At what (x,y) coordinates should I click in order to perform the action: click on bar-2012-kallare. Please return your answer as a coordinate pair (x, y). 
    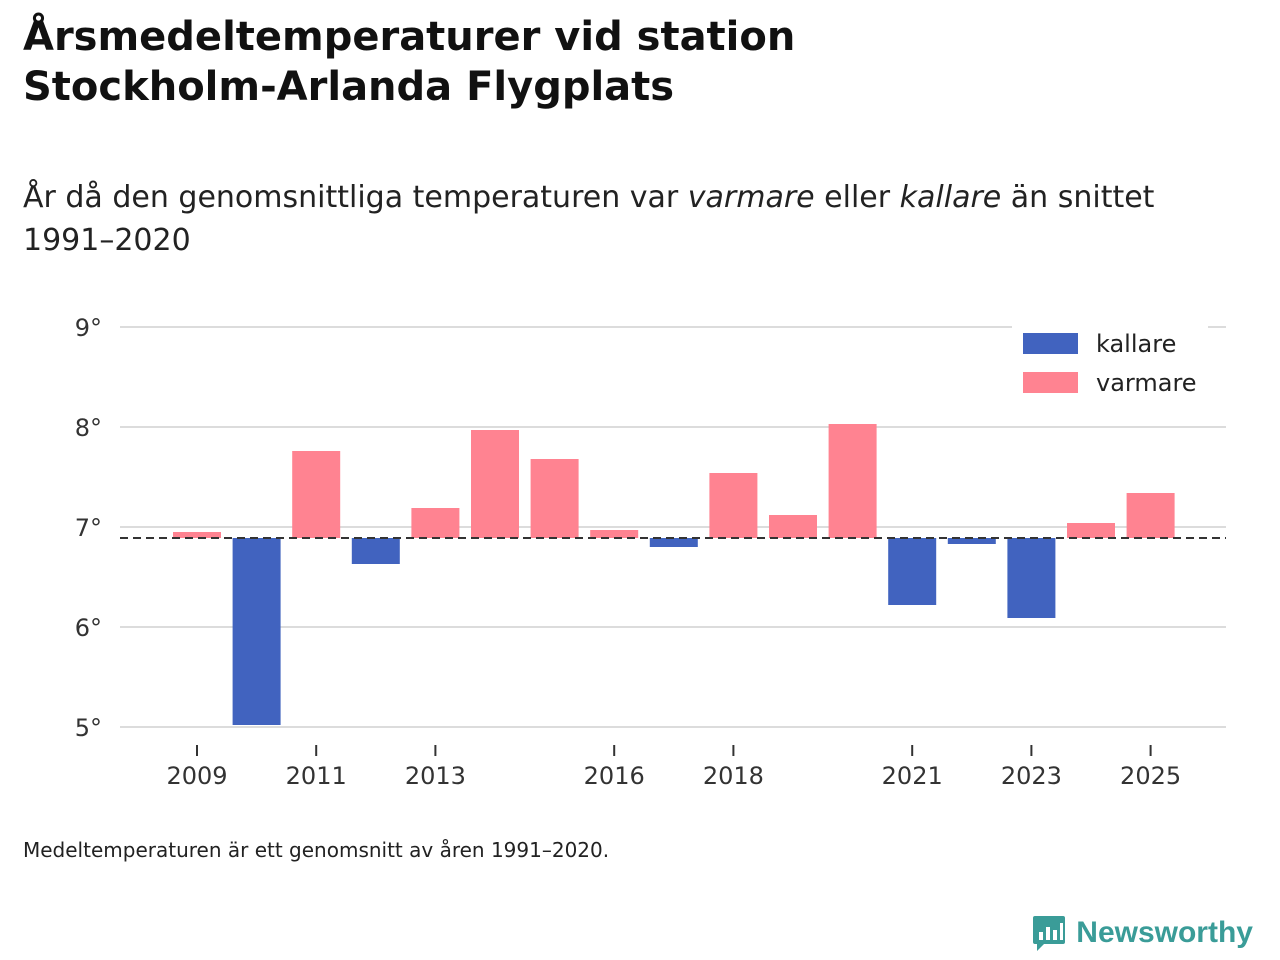
    Looking at the image, I should click on (375, 551).